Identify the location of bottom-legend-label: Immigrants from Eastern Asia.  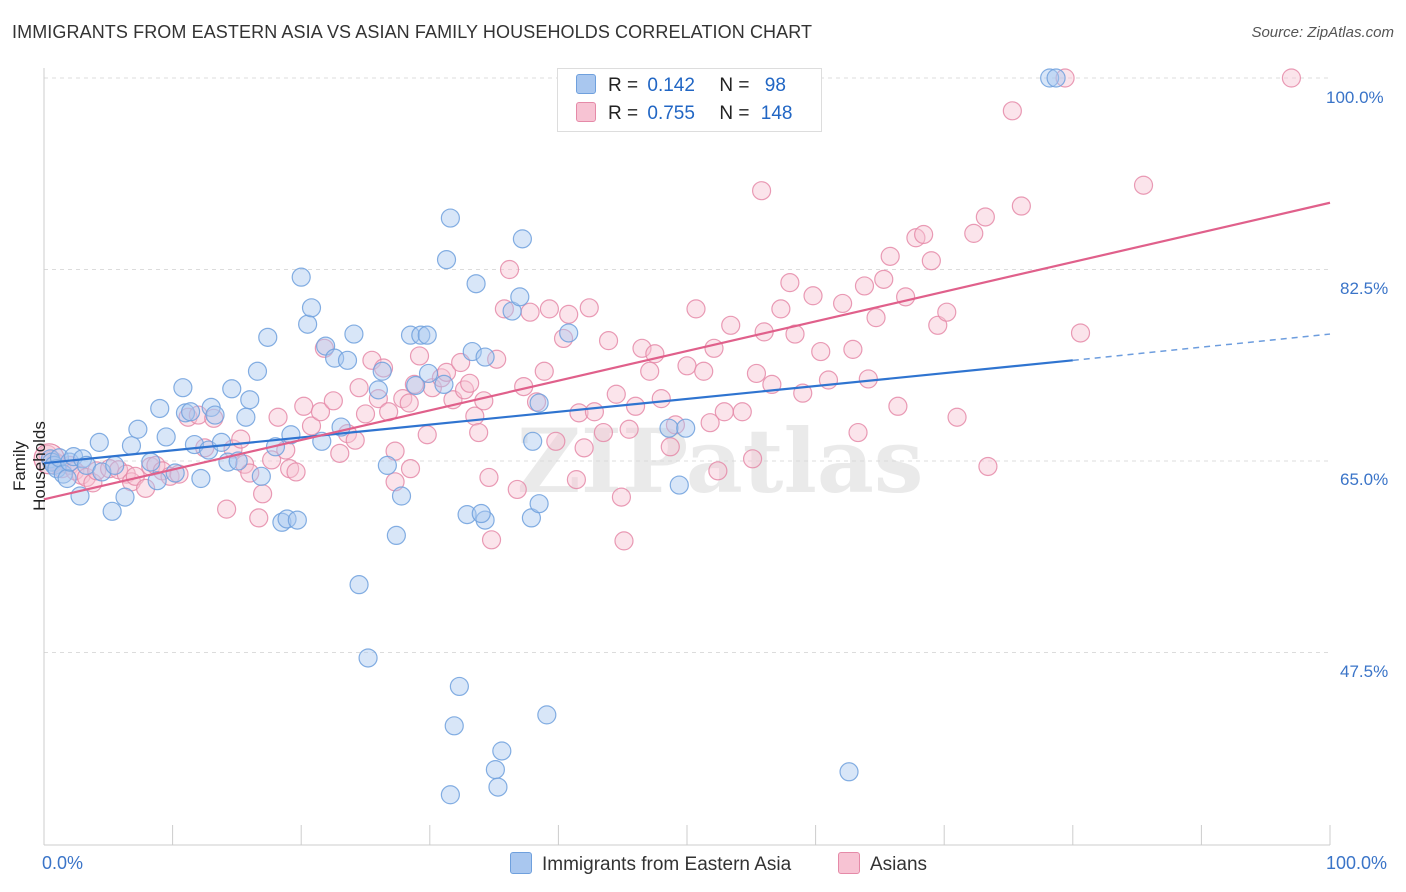
(667, 864).